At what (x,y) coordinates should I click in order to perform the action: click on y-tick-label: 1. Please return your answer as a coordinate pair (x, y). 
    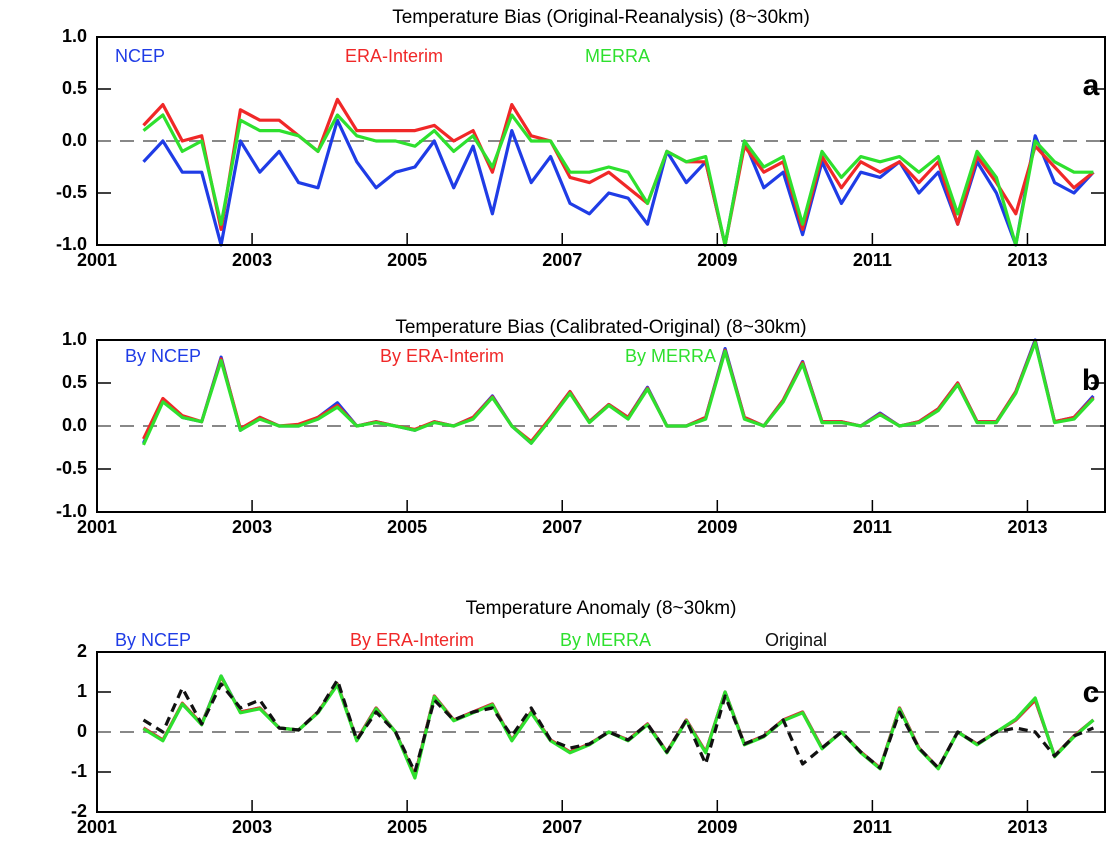
    Looking at the image, I should click on (82, 691).